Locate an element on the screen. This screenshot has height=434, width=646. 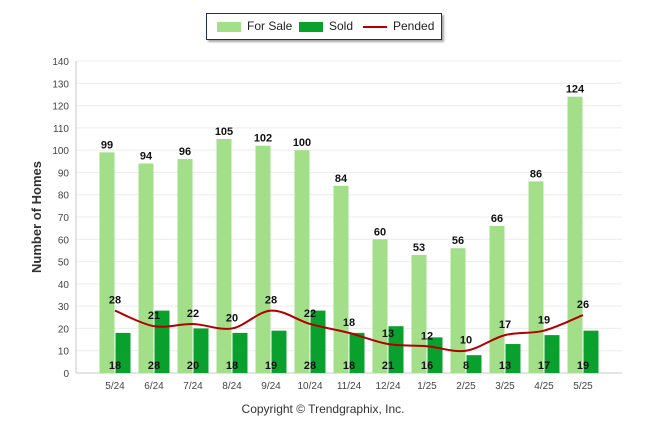
legend-item-for-sale: For Sale is located at coordinates (254, 26).